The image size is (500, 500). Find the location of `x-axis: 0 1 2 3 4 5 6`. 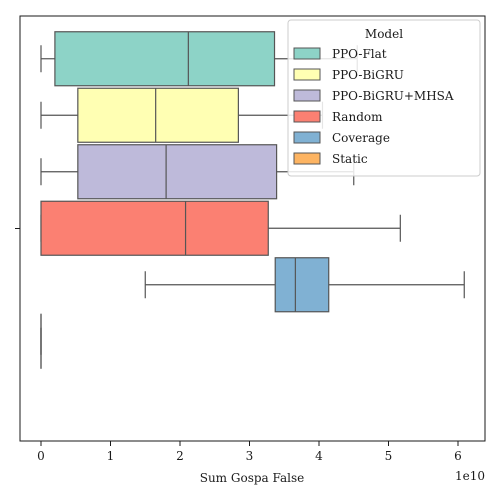

x-axis: 0 1 2 3 4 5 6 is located at coordinates (249, 452).